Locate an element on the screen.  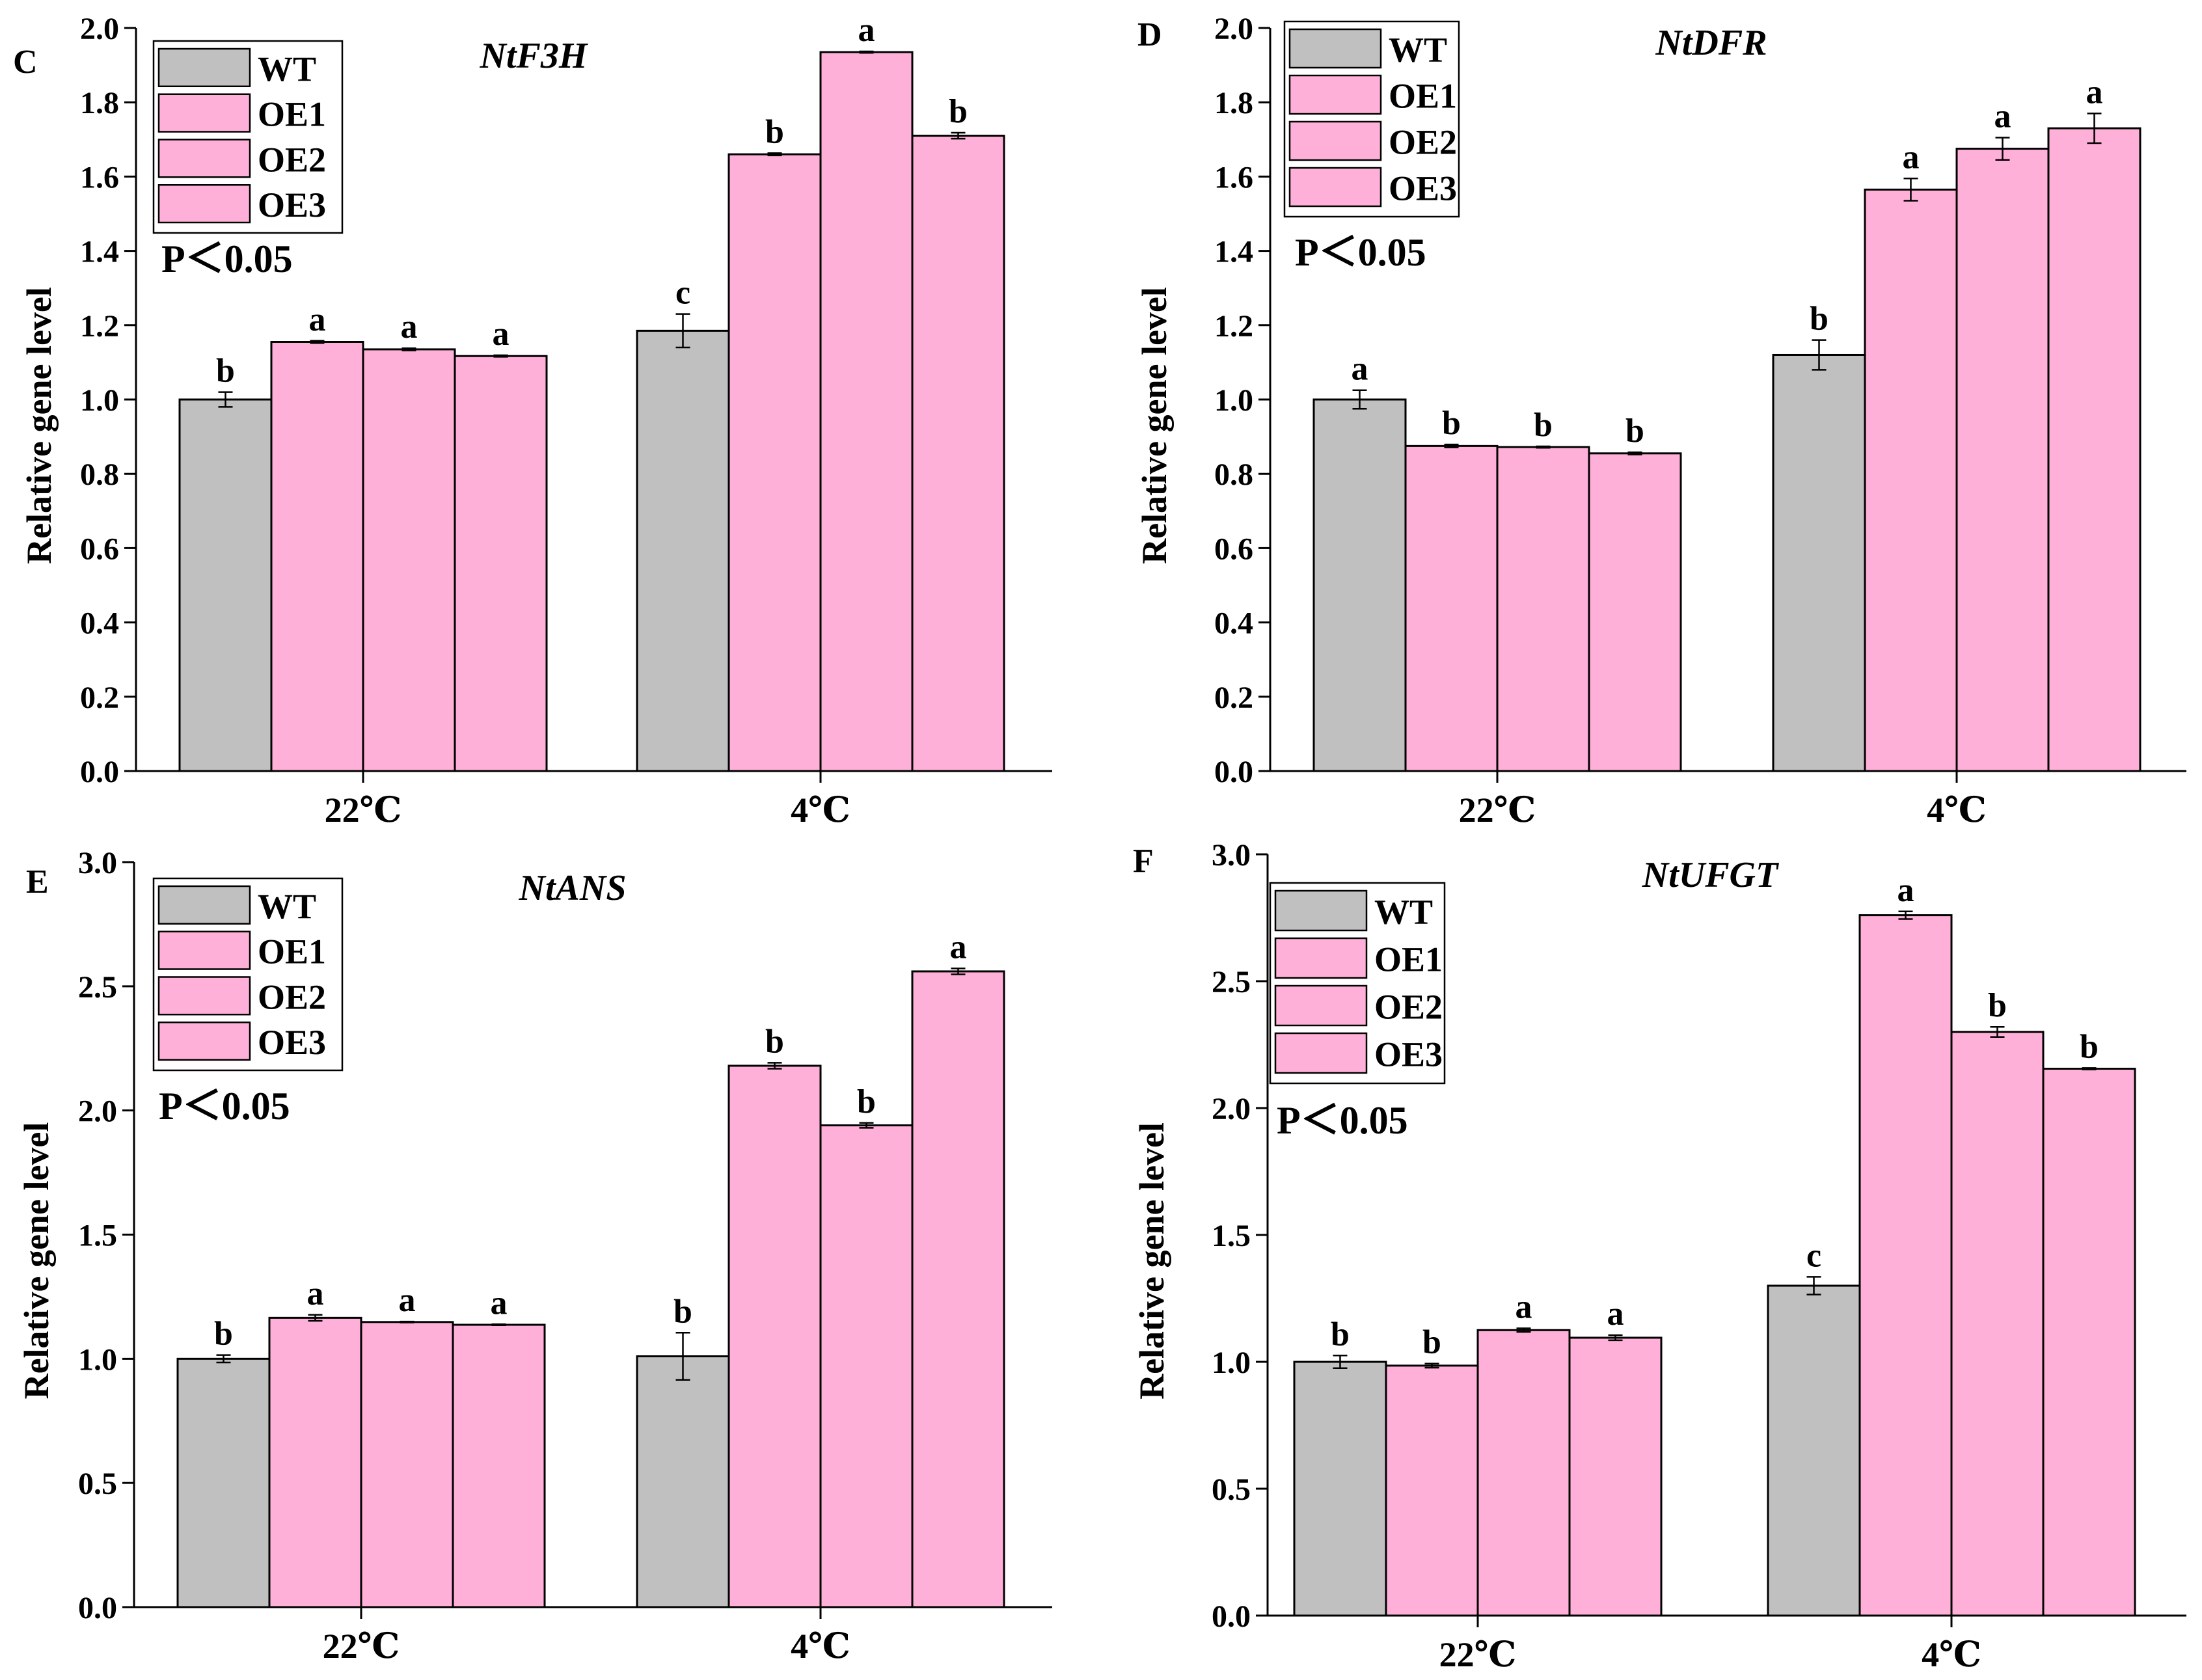
bar-oe2-22c is located at coordinates (409, 560).